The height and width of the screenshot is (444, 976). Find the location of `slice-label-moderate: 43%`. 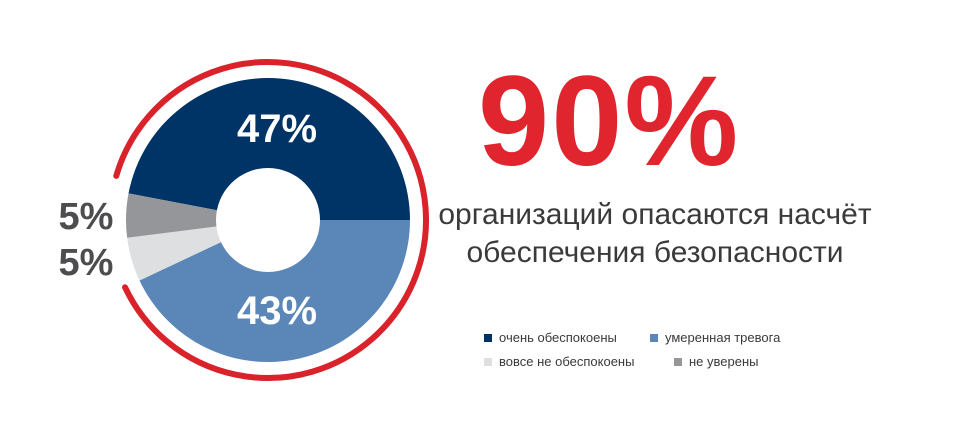

slice-label-moderate: 43% is located at coordinates (277, 311).